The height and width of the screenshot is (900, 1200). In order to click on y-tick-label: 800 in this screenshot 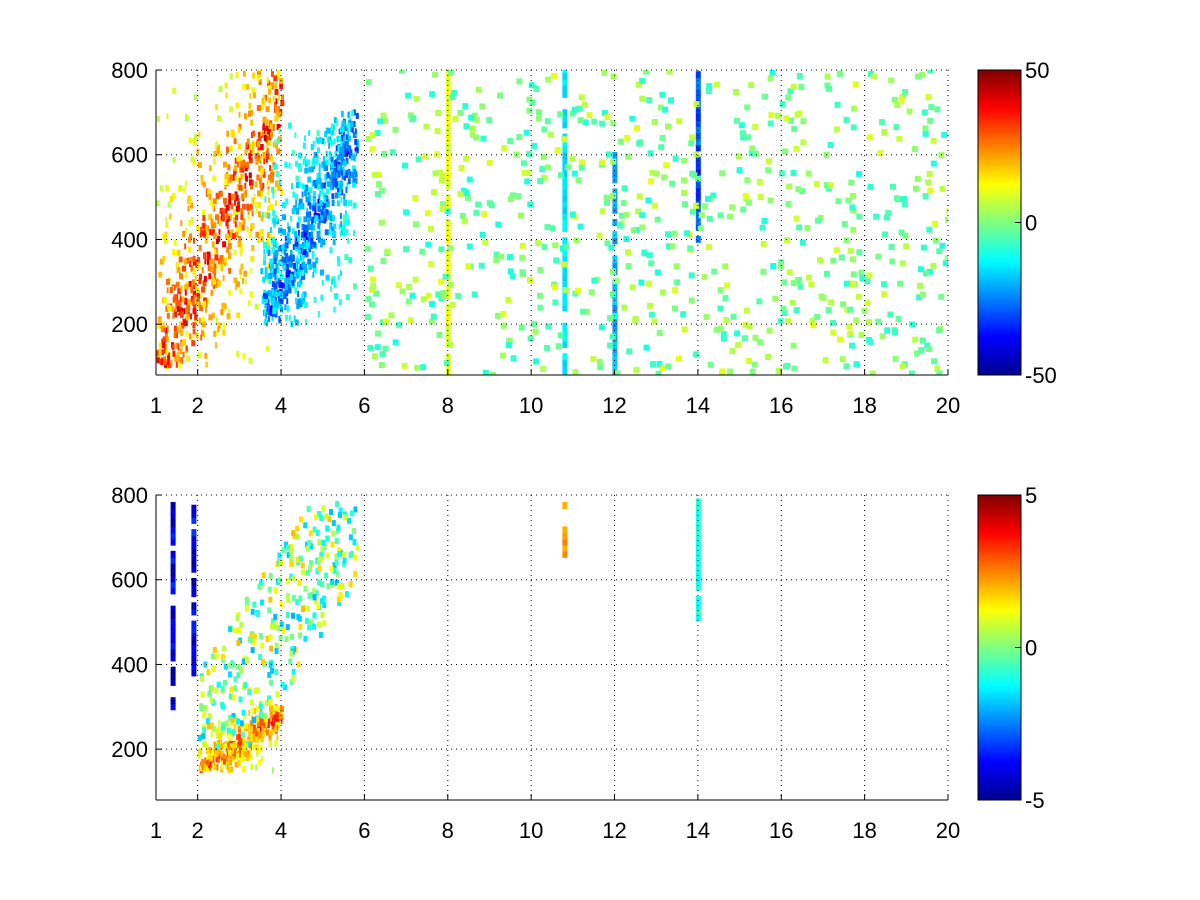, I will do `click(129, 495)`.